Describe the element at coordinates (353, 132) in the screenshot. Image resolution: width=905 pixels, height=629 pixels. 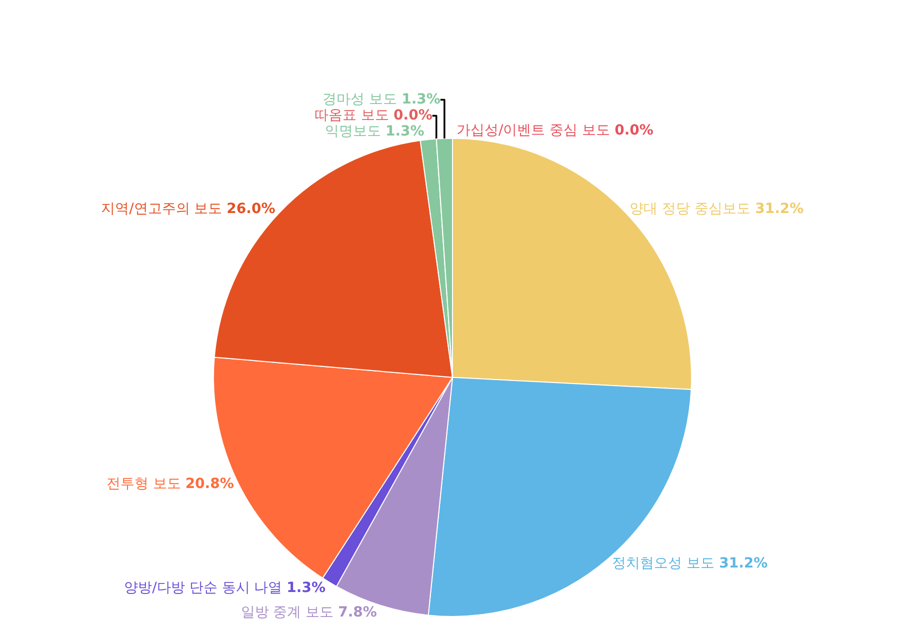
I see `slice-label: 익명보도` at that location.